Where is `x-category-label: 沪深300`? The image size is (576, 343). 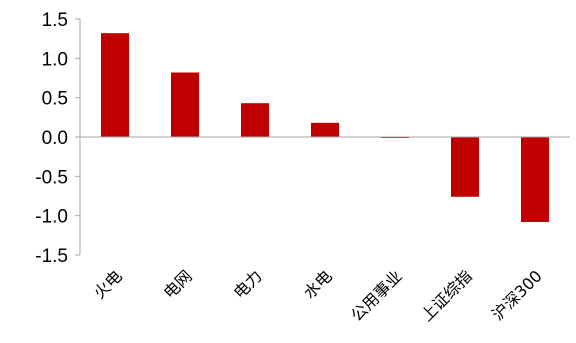 x-category-label: 沪深300 is located at coordinates (517, 295).